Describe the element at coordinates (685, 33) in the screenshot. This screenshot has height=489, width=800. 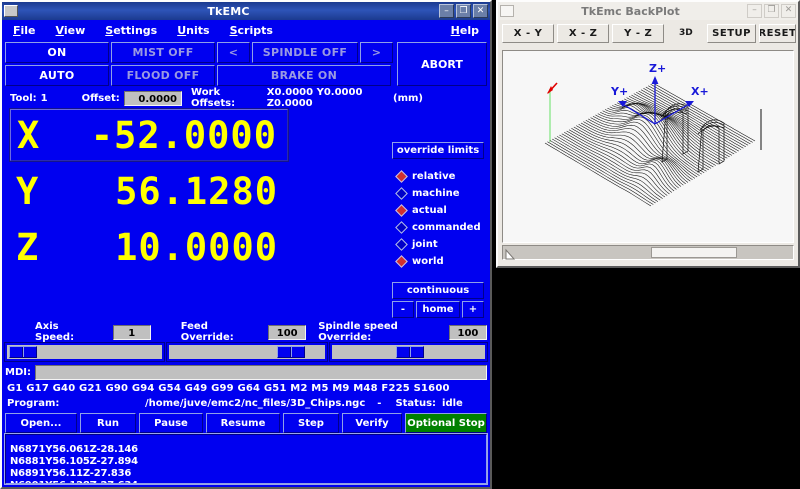
I see `view-3d-button: 3D` at that location.